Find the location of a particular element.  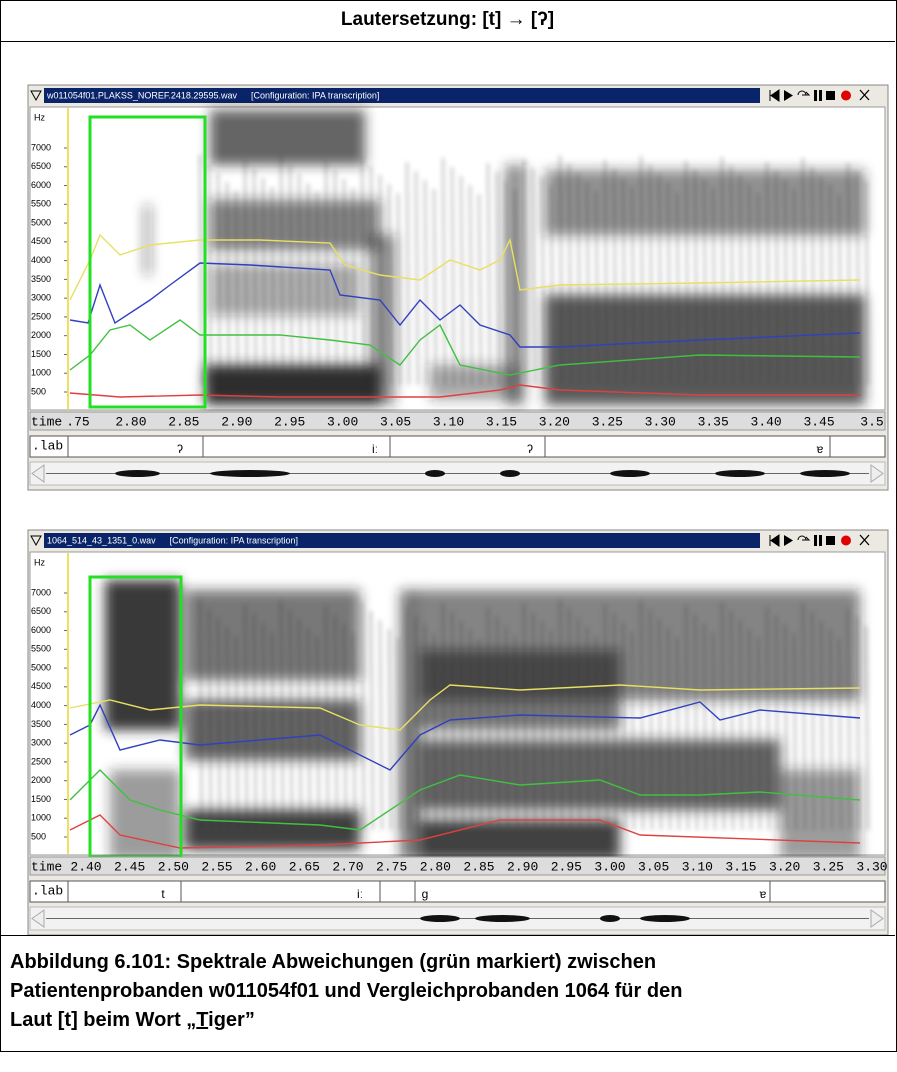

time-tick: 2.90 is located at coordinates (236, 421).